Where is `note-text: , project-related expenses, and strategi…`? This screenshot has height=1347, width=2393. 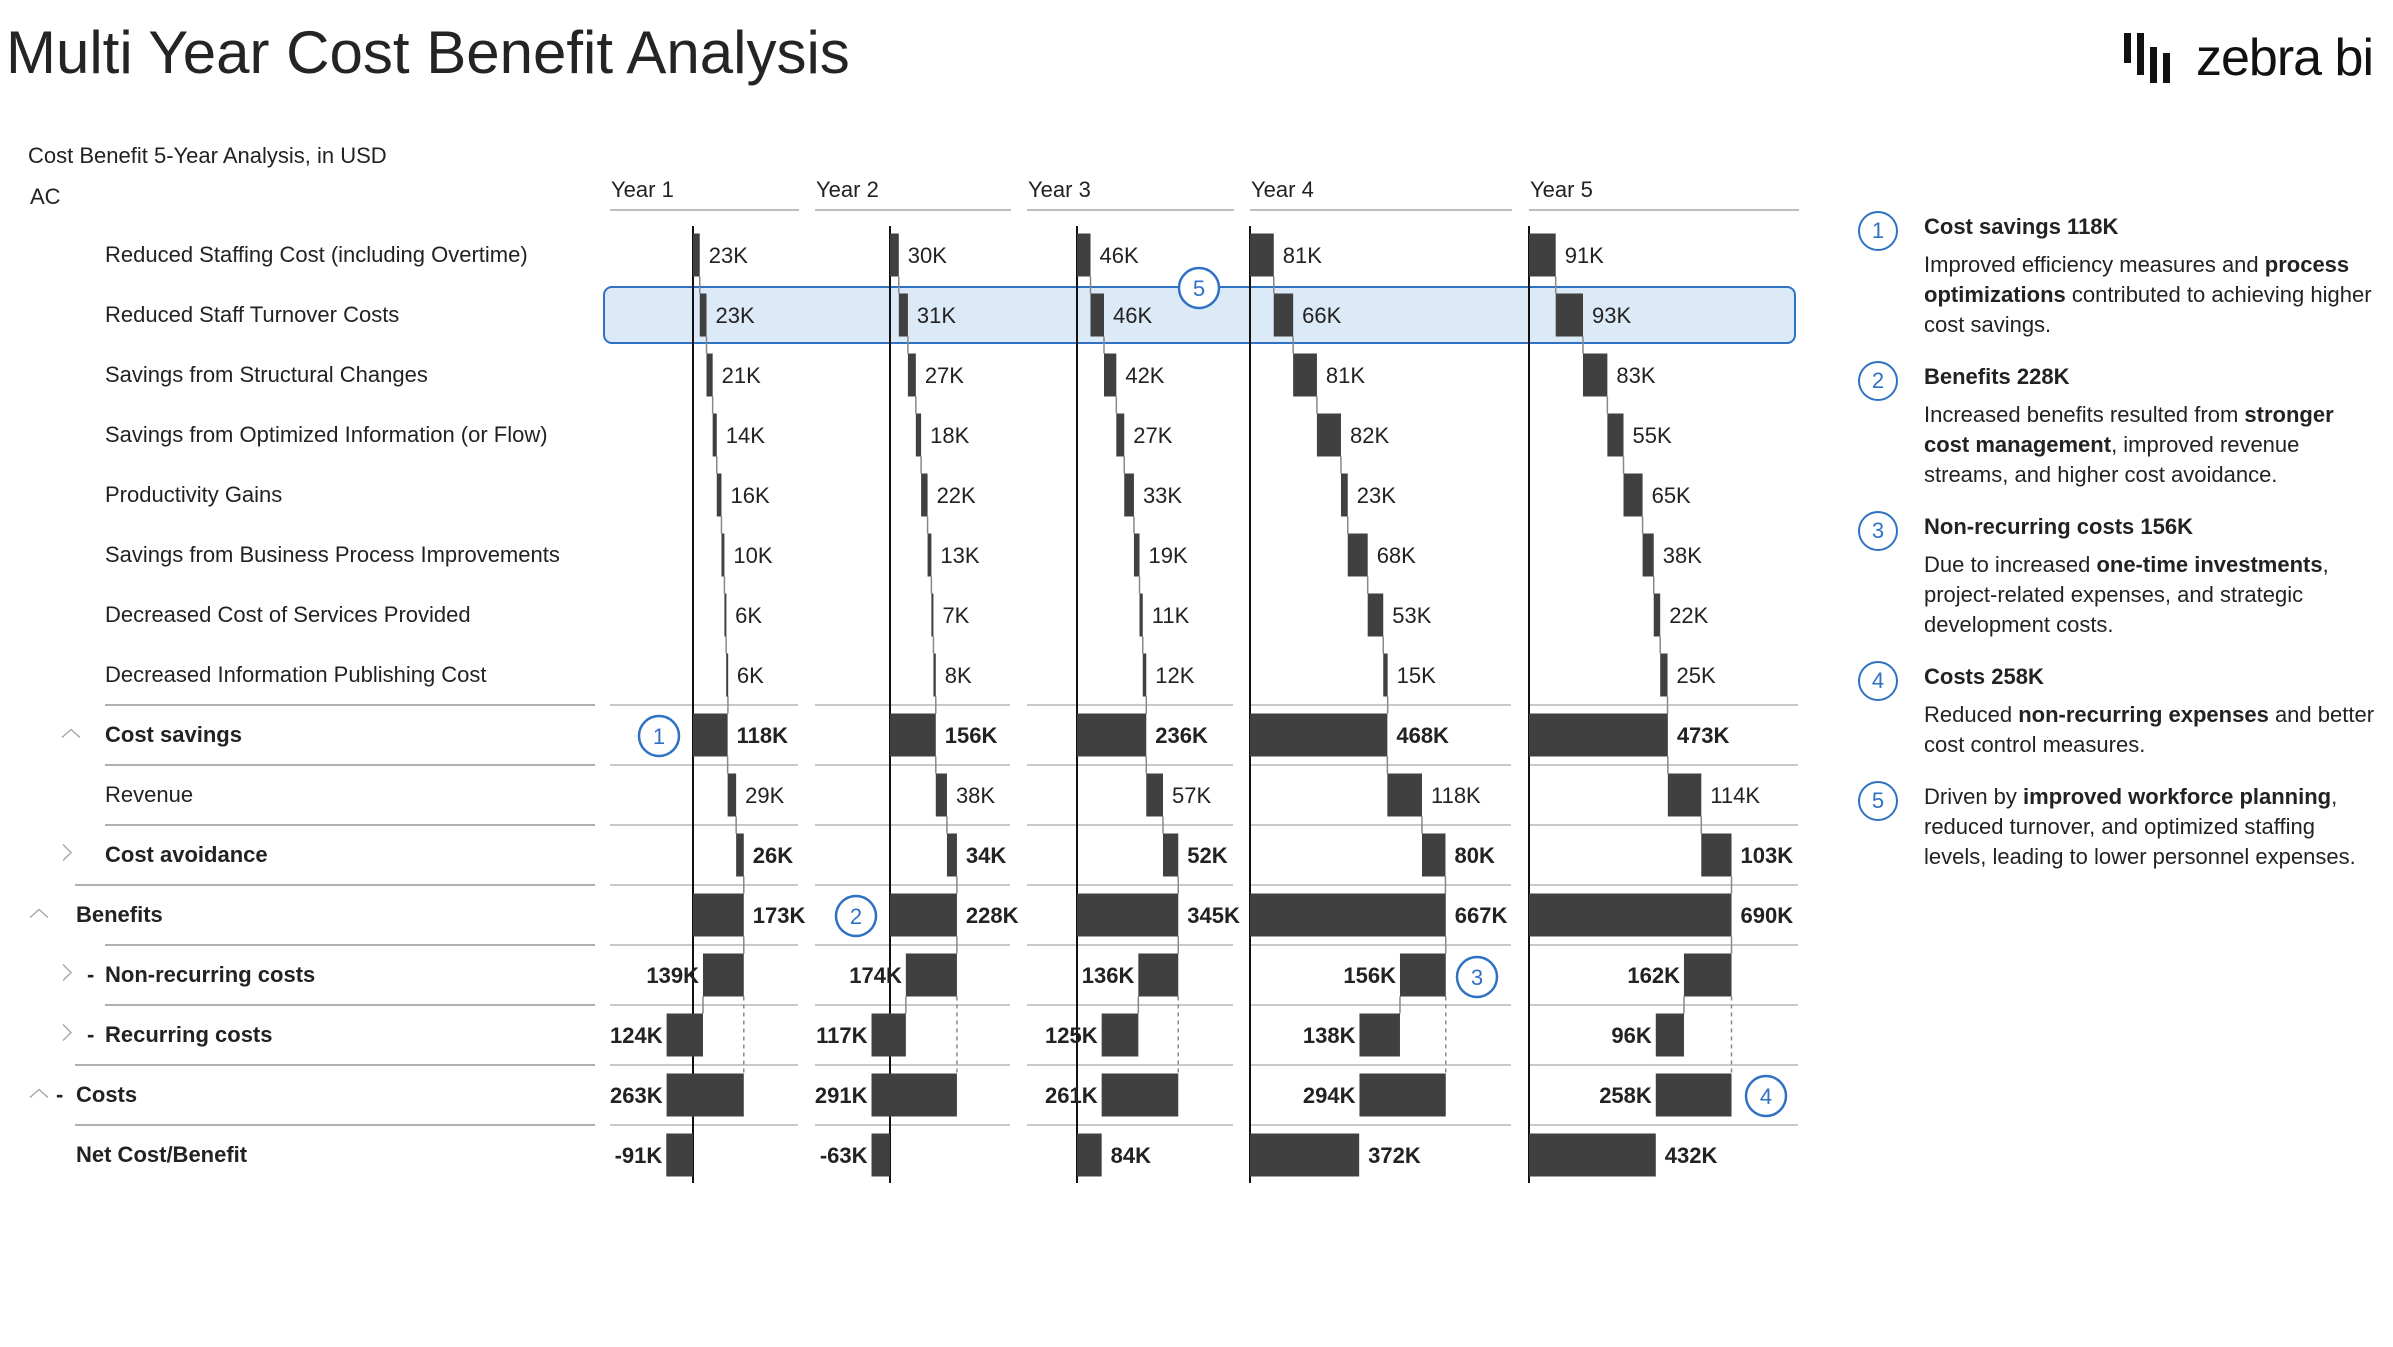
note-text: , project-related expenses, and strategi… is located at coordinates (2126, 594).